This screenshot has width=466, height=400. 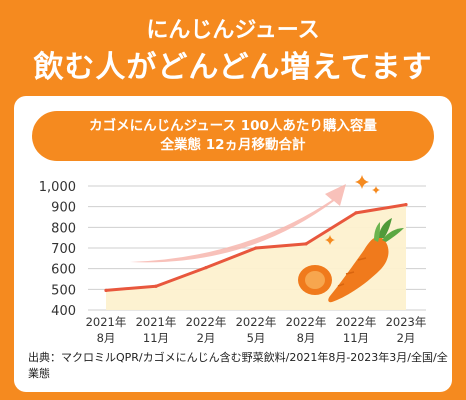 What do you see at coordinates (256, 338) in the screenshot?
I see `x-tick-month: 5月` at bounding box center [256, 338].